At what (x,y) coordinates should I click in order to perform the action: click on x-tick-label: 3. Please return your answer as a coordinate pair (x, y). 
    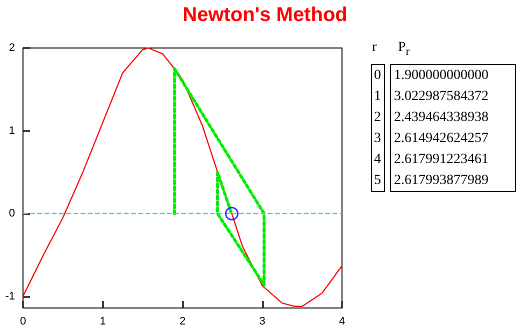
    Looking at the image, I should click on (262, 322).